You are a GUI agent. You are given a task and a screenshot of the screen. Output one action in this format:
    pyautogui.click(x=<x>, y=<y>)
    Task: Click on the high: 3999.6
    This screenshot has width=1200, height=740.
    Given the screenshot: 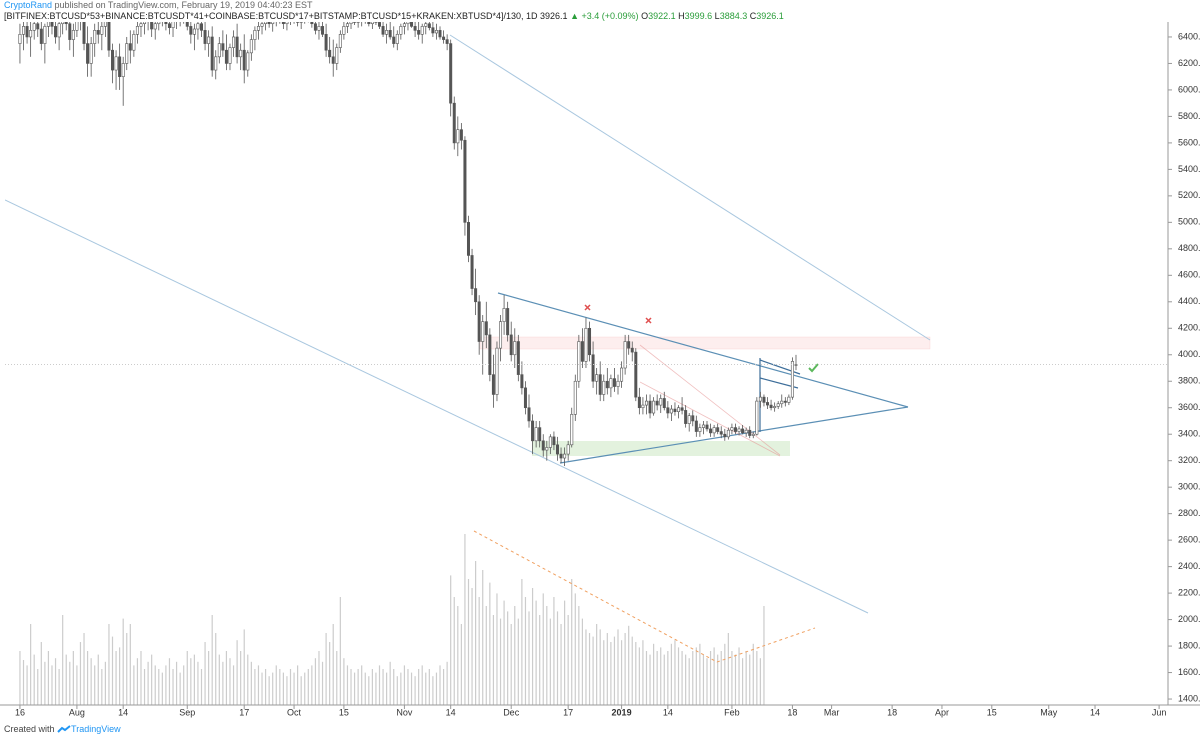 What is the action you would take?
    pyautogui.click(x=698, y=16)
    